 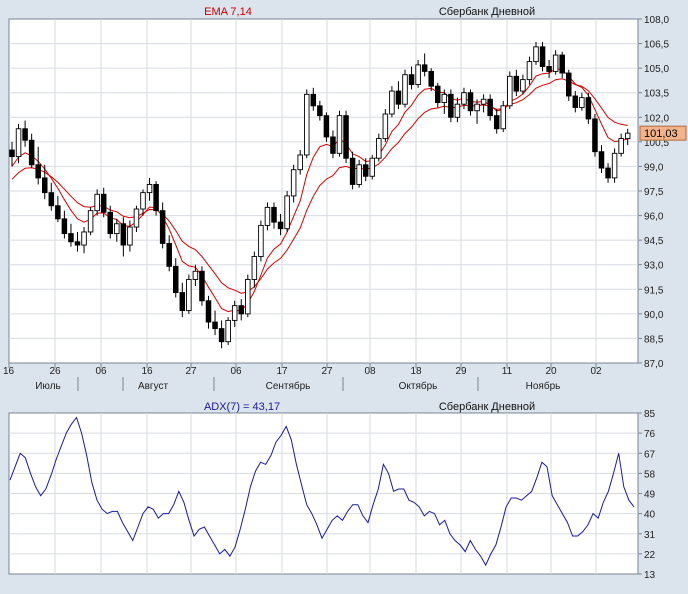 What do you see at coordinates (654, 167) in the screenshot?
I see `price-y-tick-label: 99,0` at bounding box center [654, 167].